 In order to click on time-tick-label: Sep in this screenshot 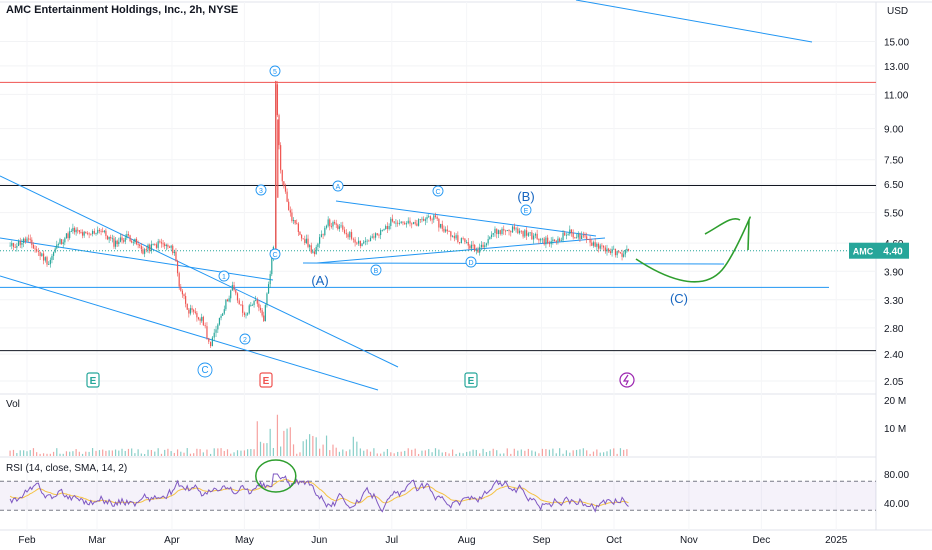, I will do `click(542, 540)`.